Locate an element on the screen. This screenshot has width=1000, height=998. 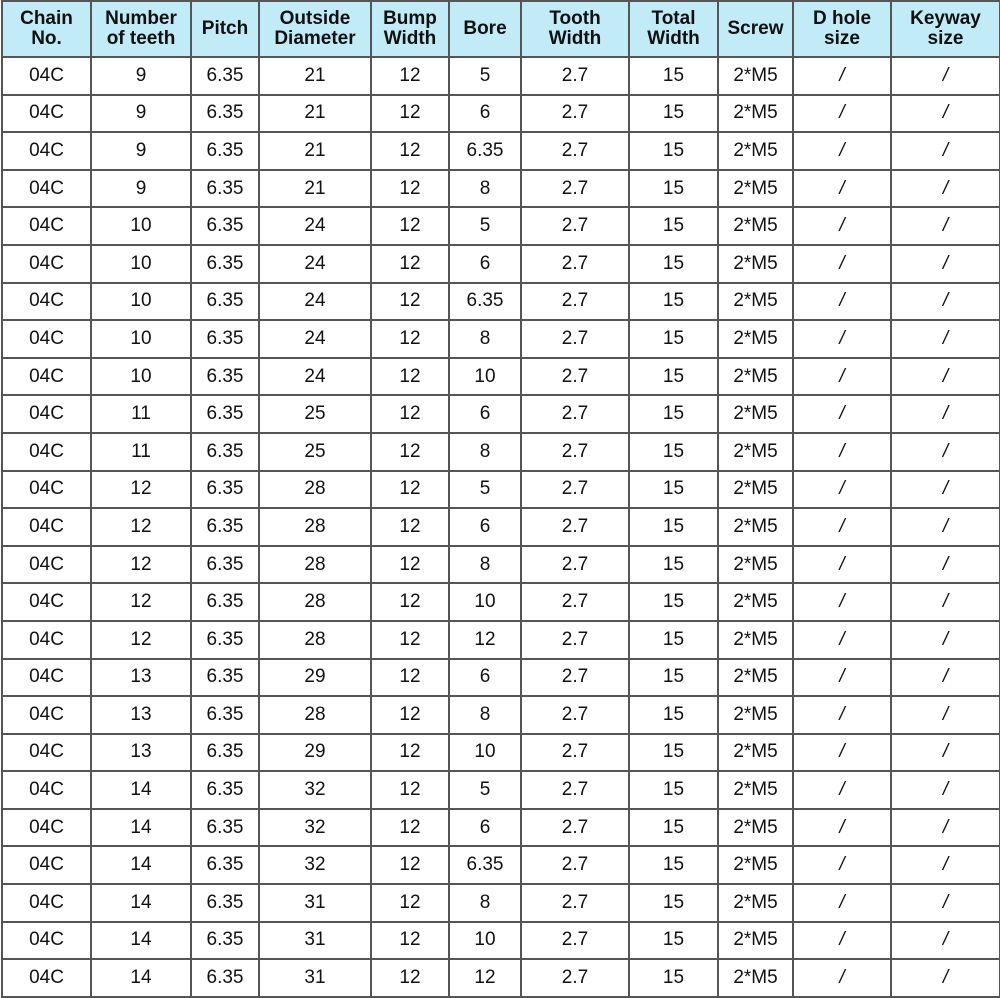
table-row: 04C 9 6.35 21 12 6.35 2.7 15 2*M5// is located at coordinates (500, 151).